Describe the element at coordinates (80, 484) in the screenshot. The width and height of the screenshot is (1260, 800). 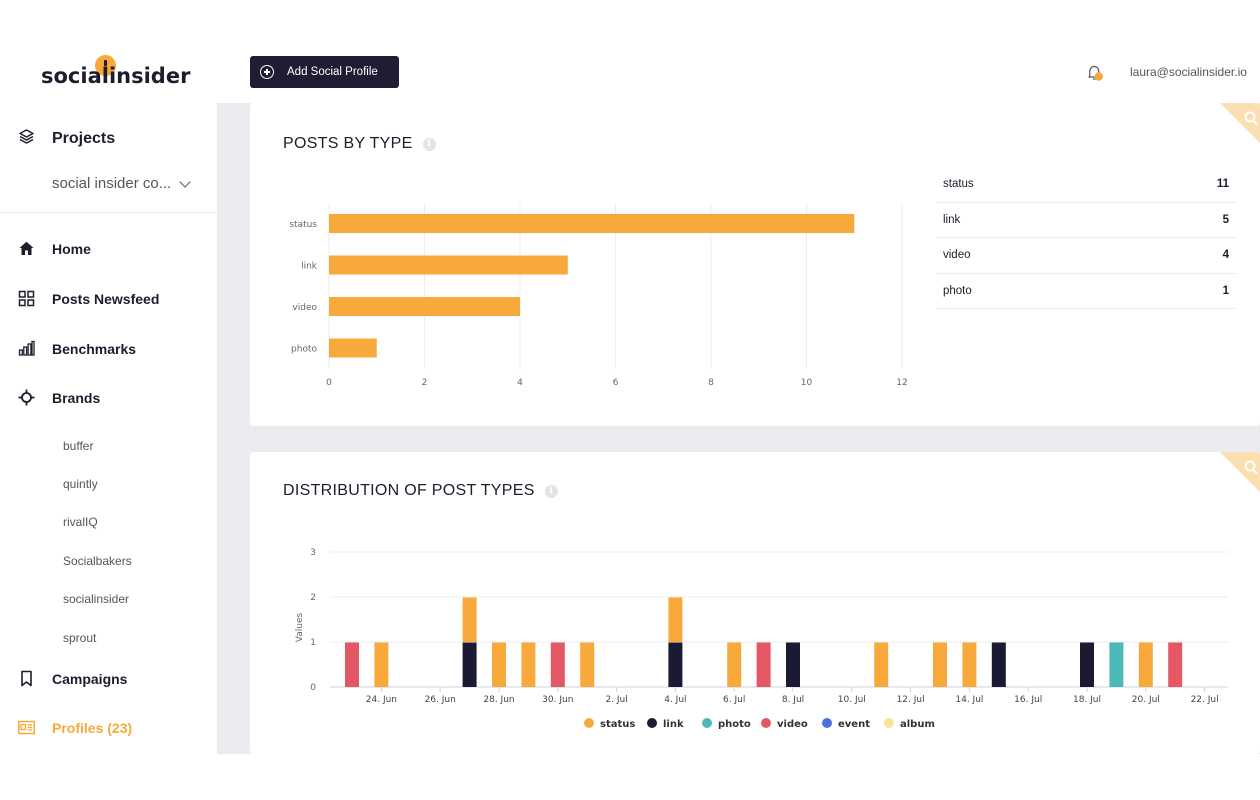
I see `brand-item-quintly: quintly` at that location.